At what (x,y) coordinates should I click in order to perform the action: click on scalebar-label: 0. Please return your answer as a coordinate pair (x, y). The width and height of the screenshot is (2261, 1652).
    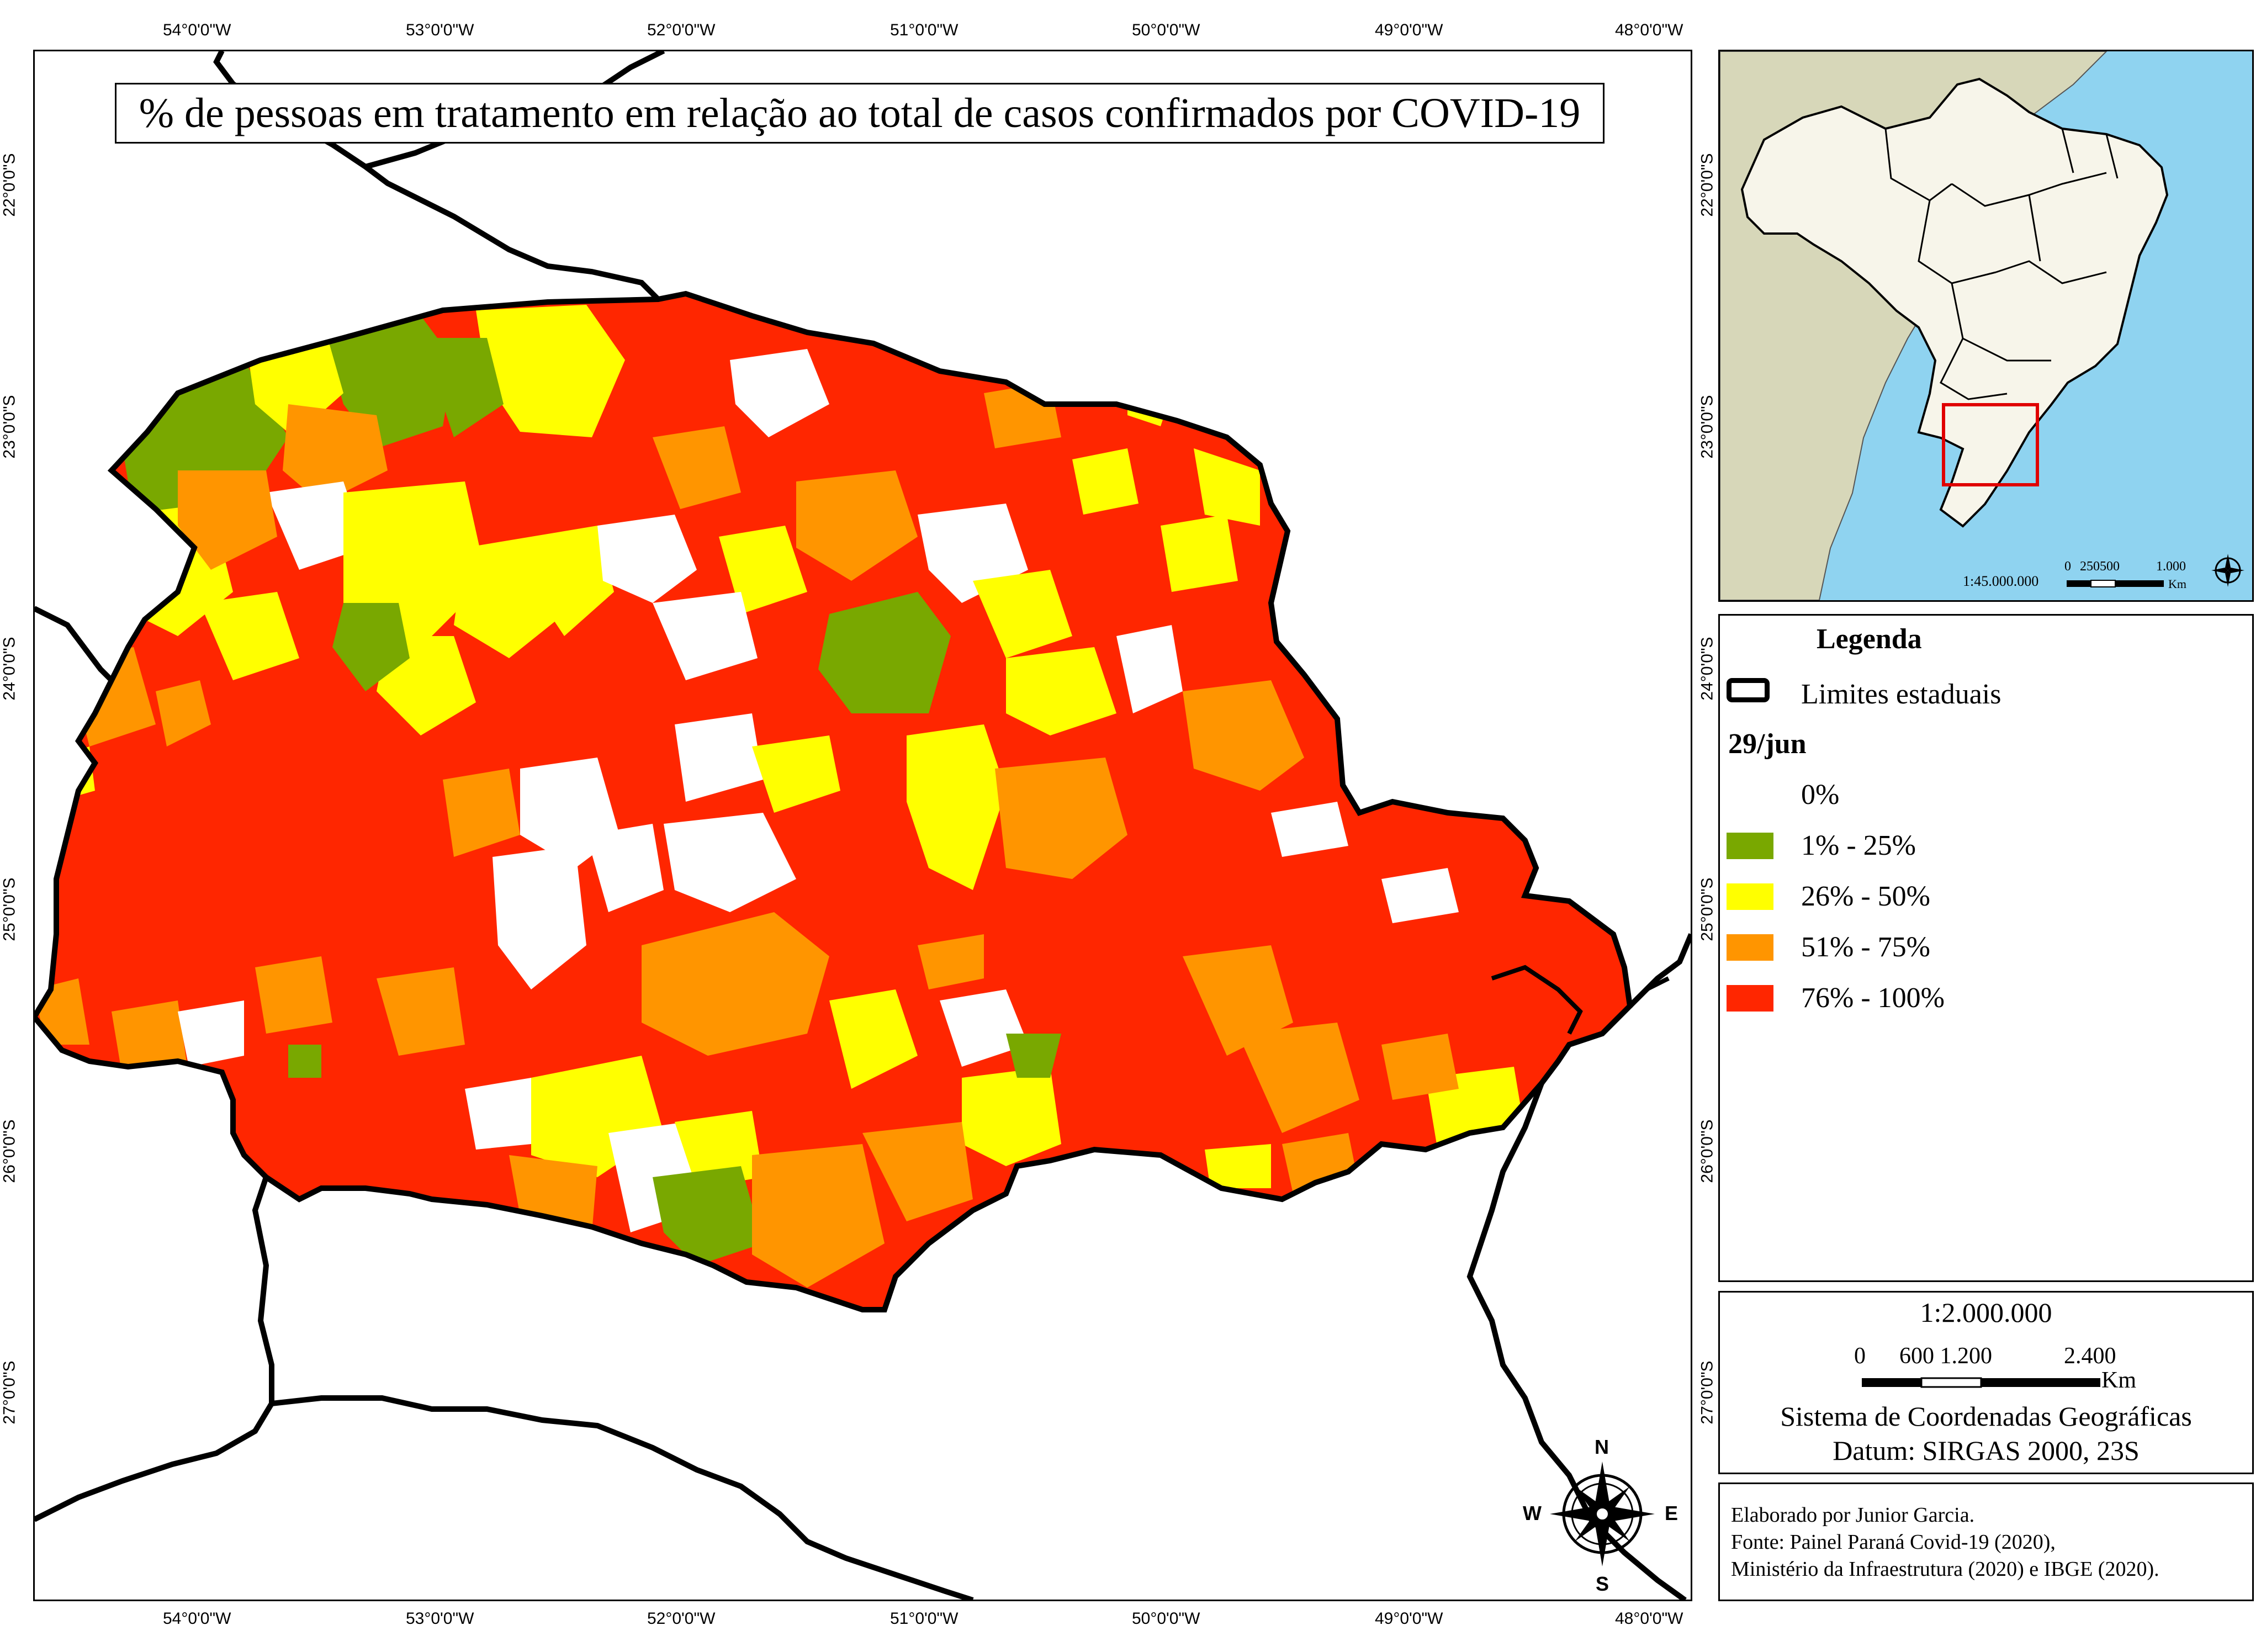
    Looking at the image, I should click on (1860, 1356).